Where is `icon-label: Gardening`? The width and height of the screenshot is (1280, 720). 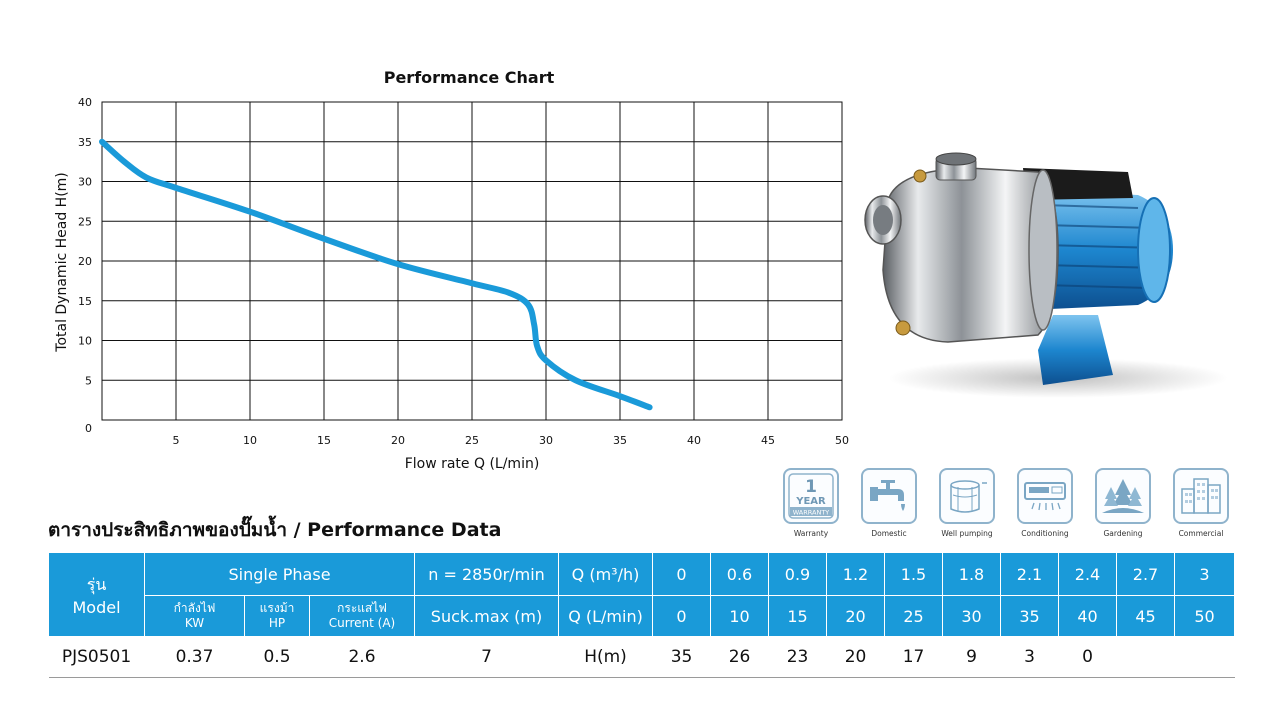 icon-label: Gardening is located at coordinates (1123, 533).